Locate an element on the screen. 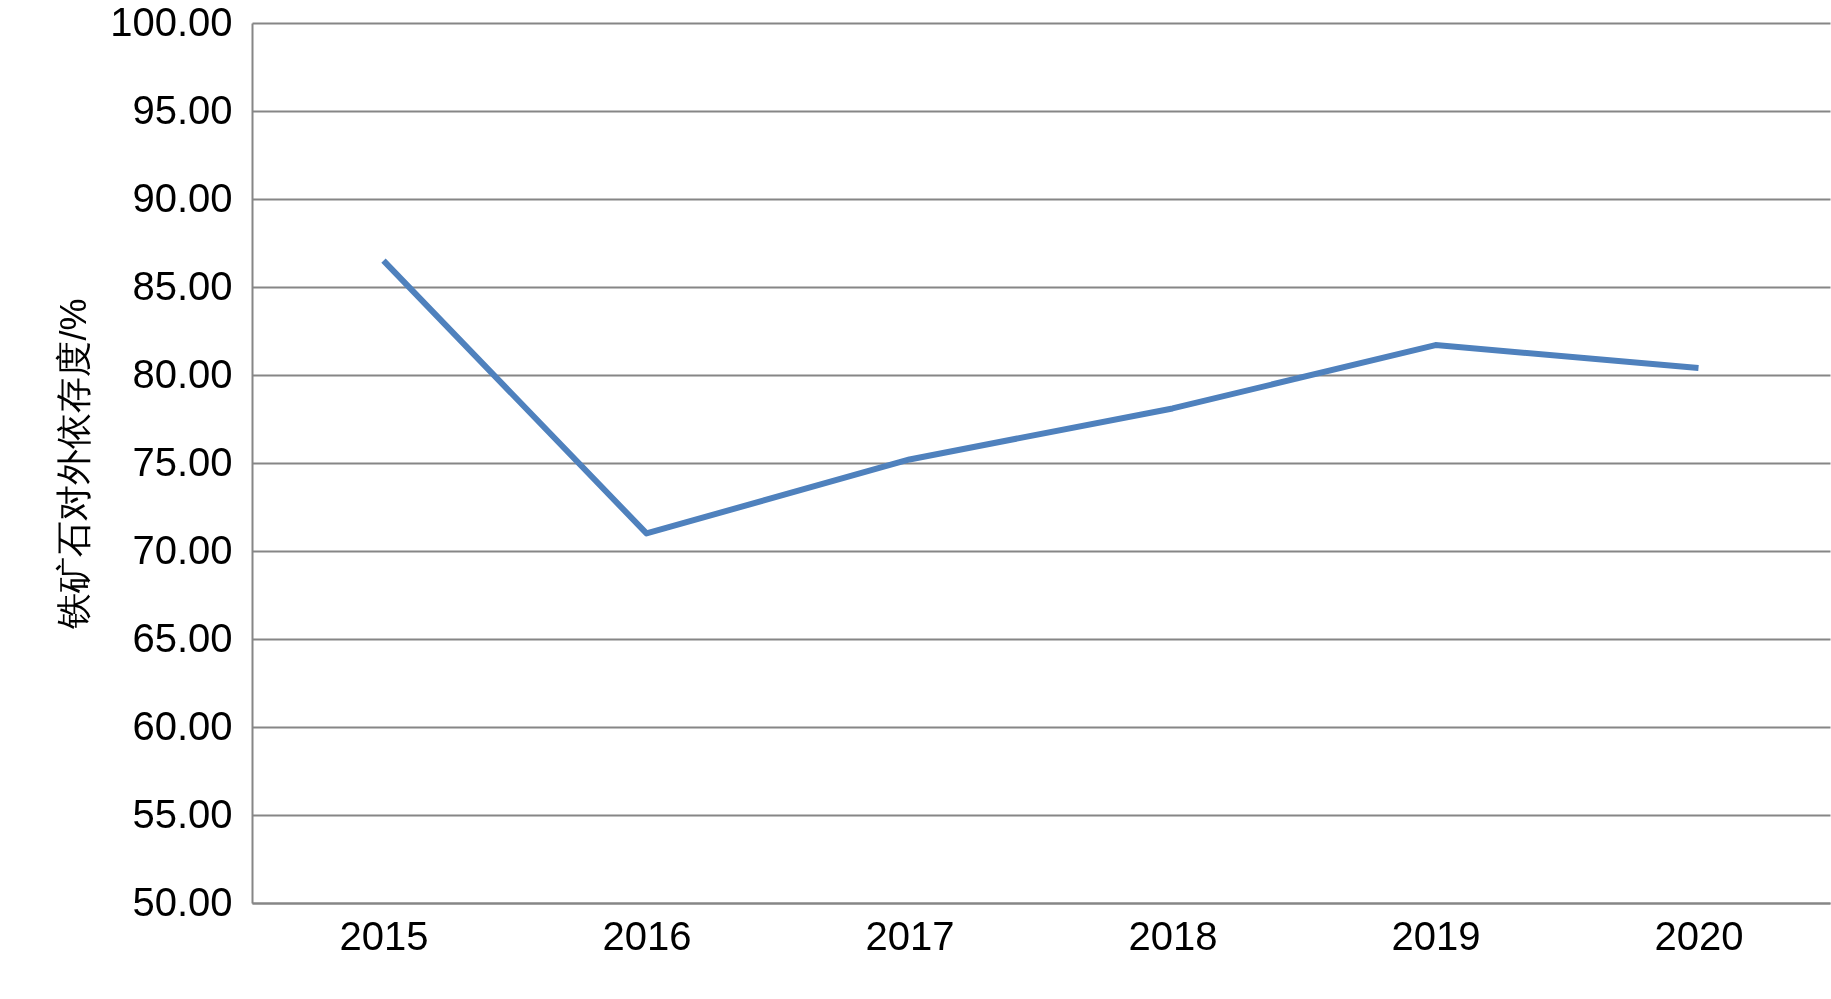 The width and height of the screenshot is (1831, 999). x-tick-label: 2019 is located at coordinates (1436, 935).